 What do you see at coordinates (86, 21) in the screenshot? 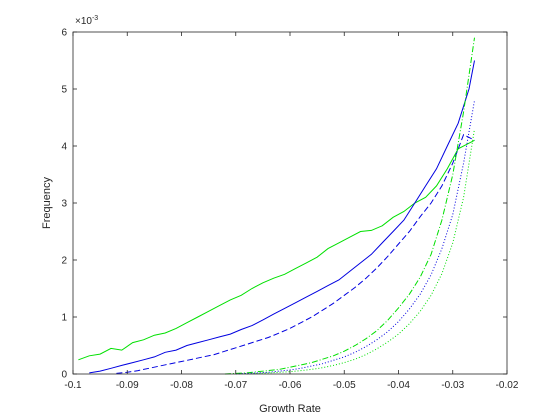
I see `y-exponent-label: ×10⁻³` at bounding box center [86, 21].